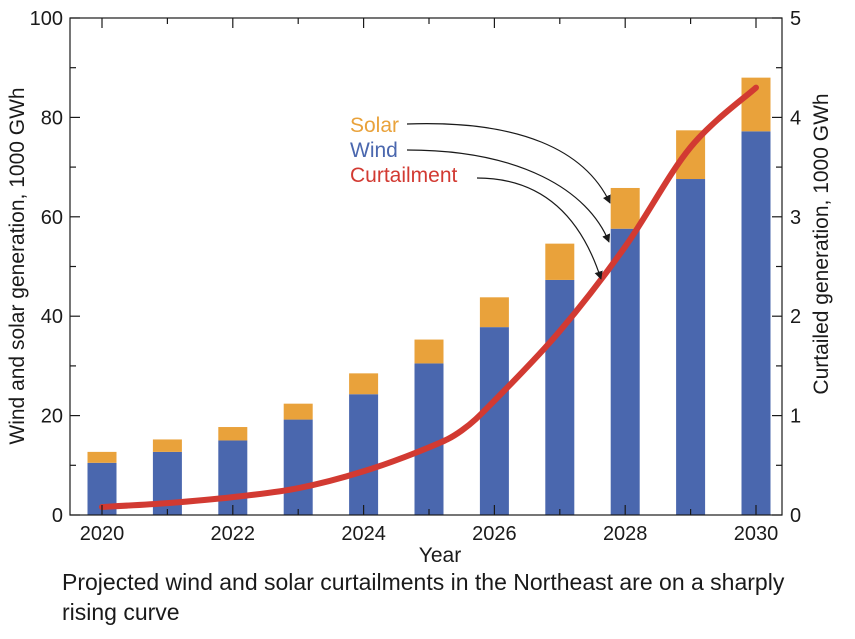 This screenshot has width=855, height=639. I want to click on legend-arrow-curtailment, so click(539, 228).